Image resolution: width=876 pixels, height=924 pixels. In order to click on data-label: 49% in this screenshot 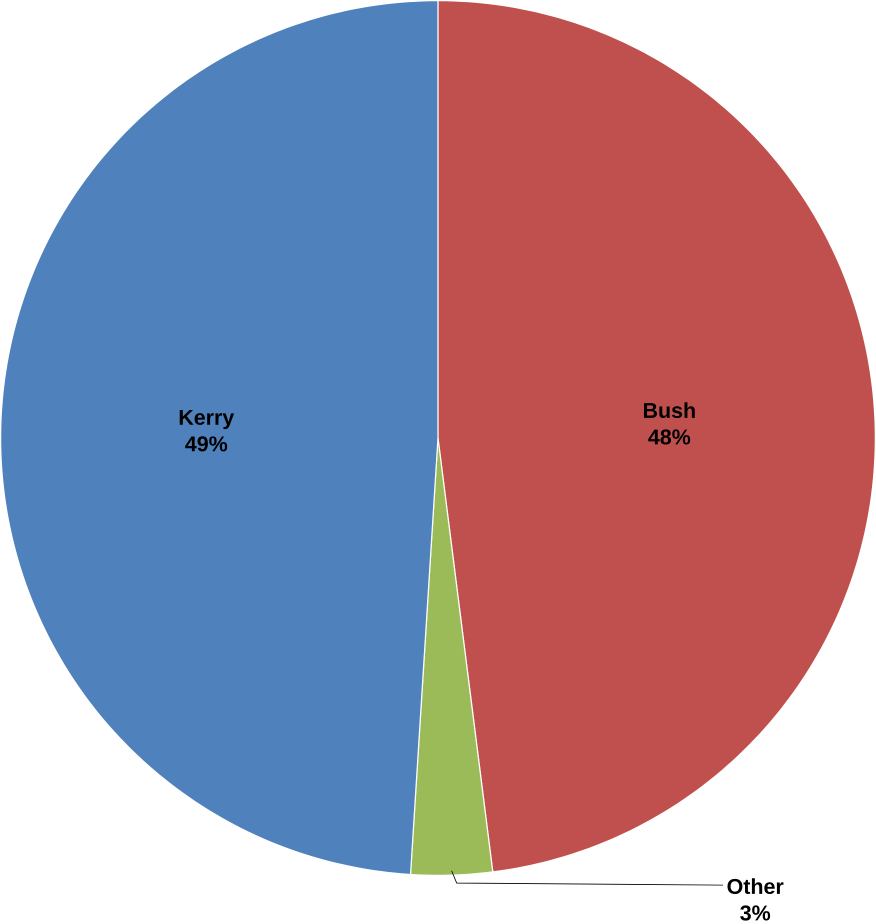, I will do `click(206, 444)`.